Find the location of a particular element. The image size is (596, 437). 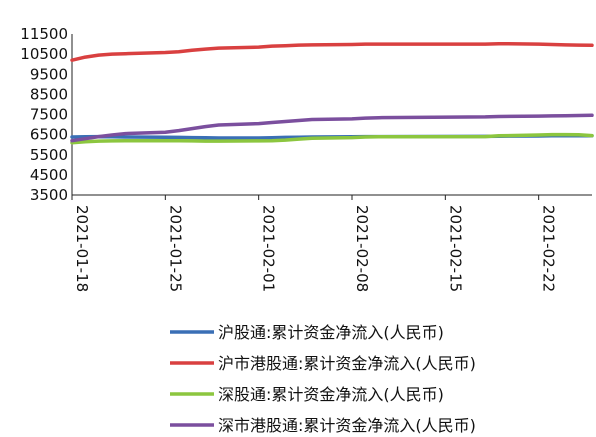

x-tick-label: 2021-01-25 is located at coordinates (175, 248).